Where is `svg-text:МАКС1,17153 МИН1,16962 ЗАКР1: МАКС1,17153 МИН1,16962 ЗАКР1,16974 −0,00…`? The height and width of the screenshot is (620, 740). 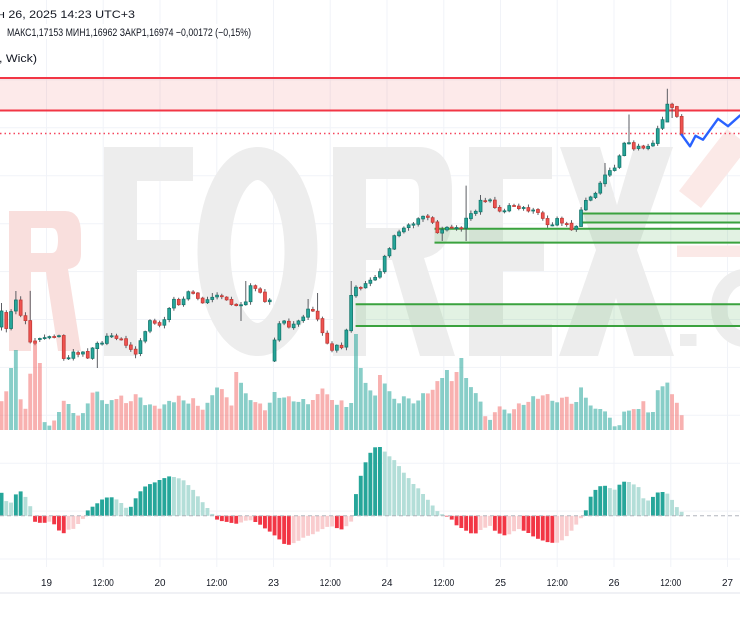 svg-text:МАКС1,17153 МИН1,16962 ЗАКР1: МАКС1,17153 МИН1,16962 ЗАКР1,16974 −0,00… is located at coordinates (129, 33).